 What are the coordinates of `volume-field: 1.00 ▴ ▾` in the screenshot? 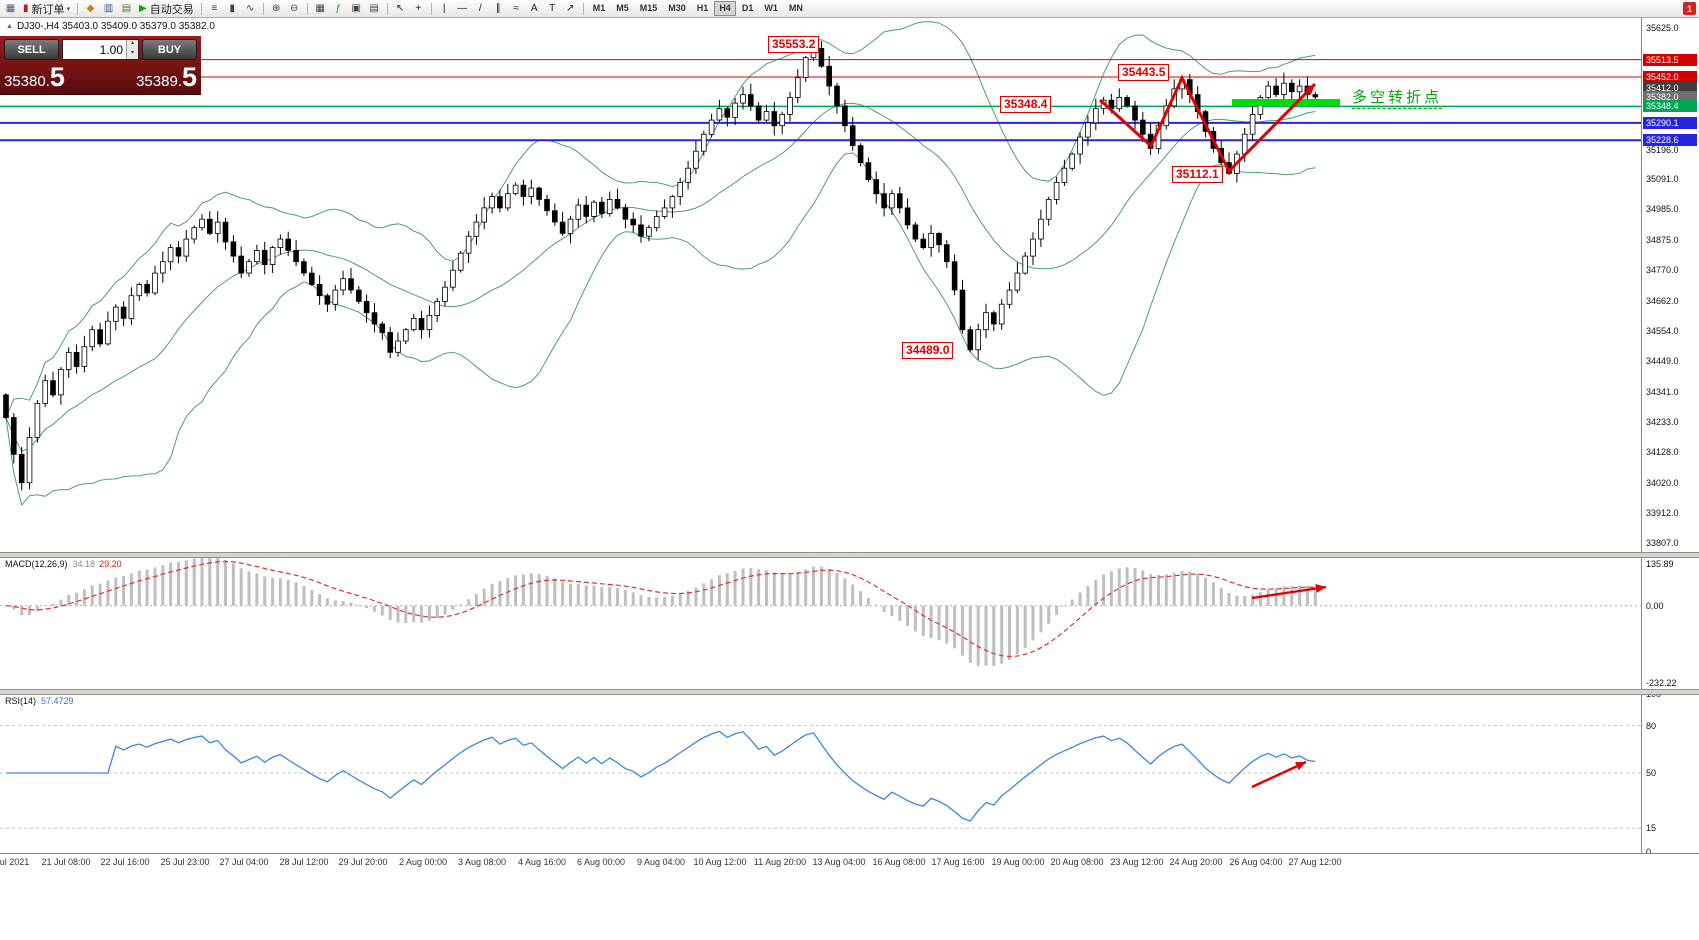 It's located at (100, 49).